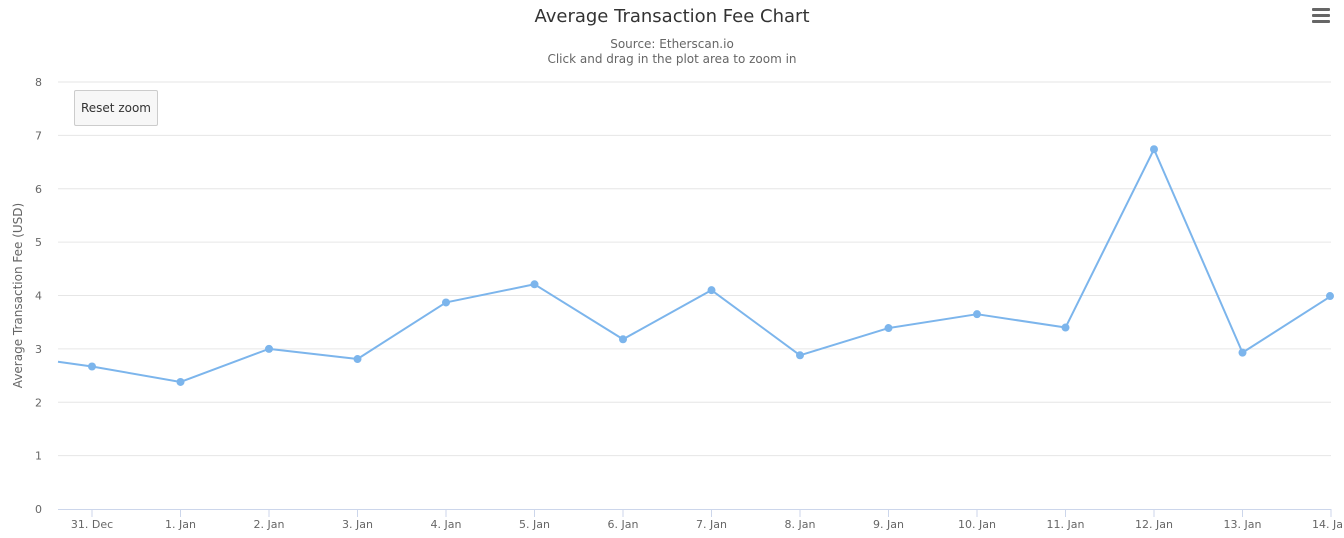 The width and height of the screenshot is (1344, 538). I want to click on x-tick-label: 1. Jan, so click(180, 524).